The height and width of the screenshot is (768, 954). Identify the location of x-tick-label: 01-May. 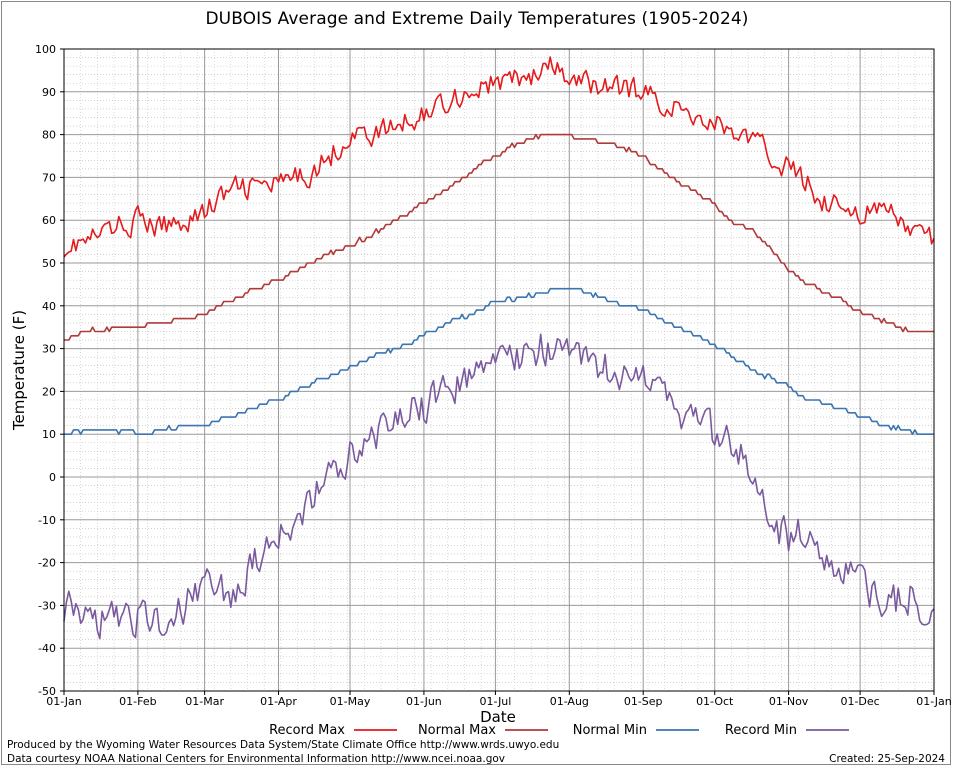
(350, 701).